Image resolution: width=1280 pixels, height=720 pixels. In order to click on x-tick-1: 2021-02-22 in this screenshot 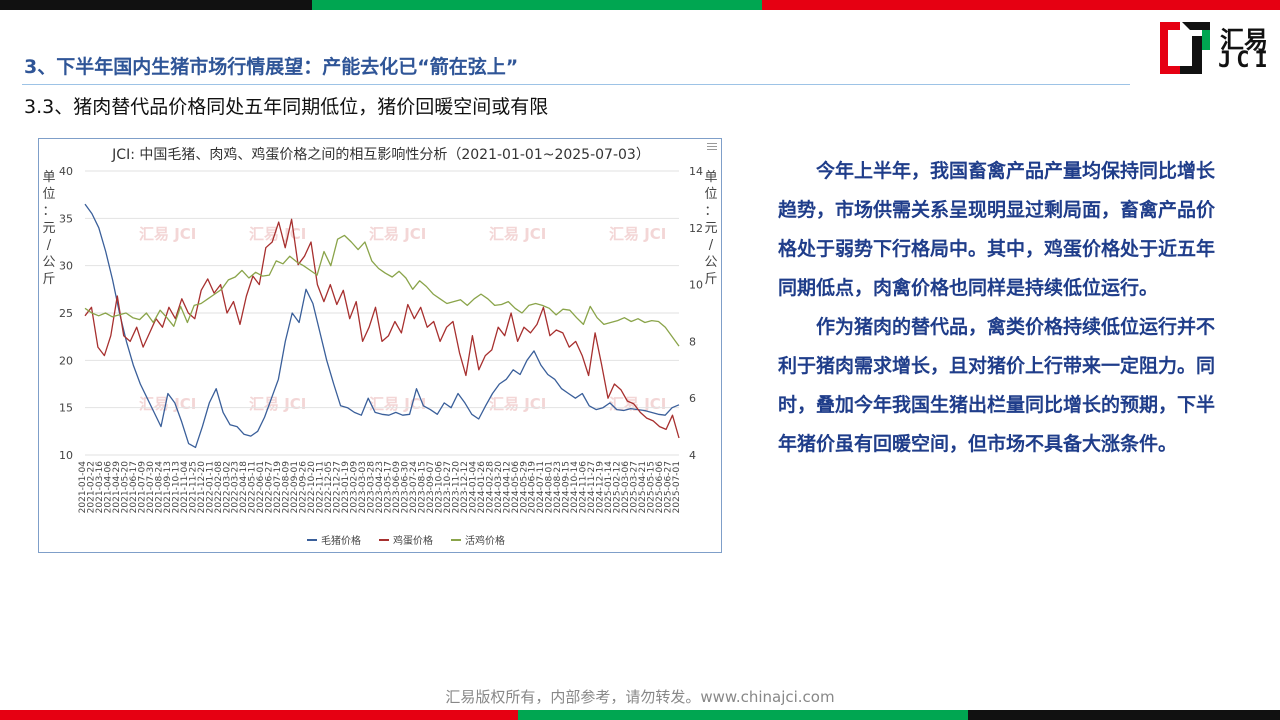, I will do `click(91, 487)`.